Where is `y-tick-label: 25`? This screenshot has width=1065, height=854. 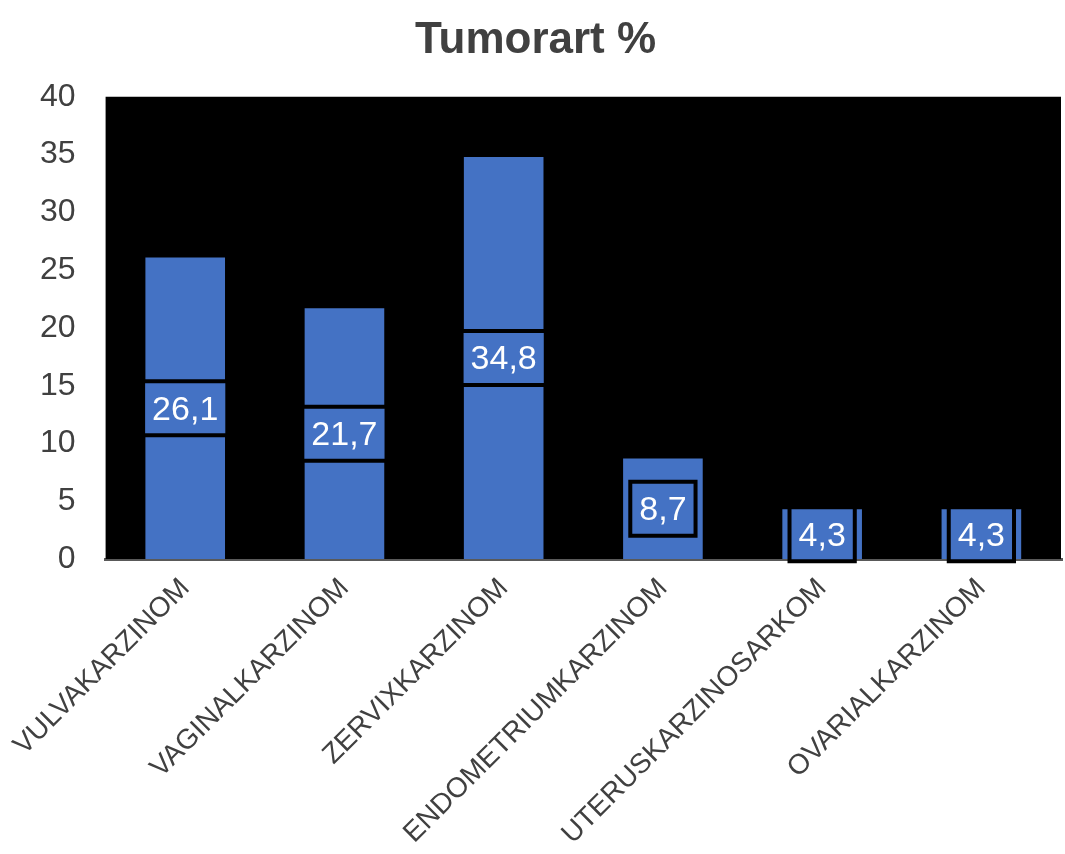 y-tick-label: 25 is located at coordinates (58, 267).